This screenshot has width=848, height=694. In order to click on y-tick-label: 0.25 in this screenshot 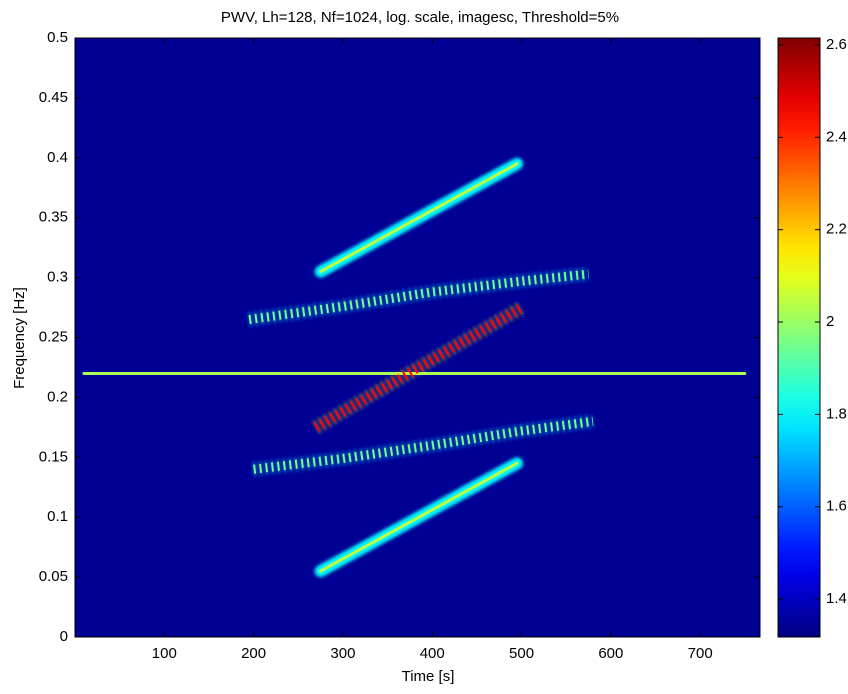, I will do `click(53, 336)`.